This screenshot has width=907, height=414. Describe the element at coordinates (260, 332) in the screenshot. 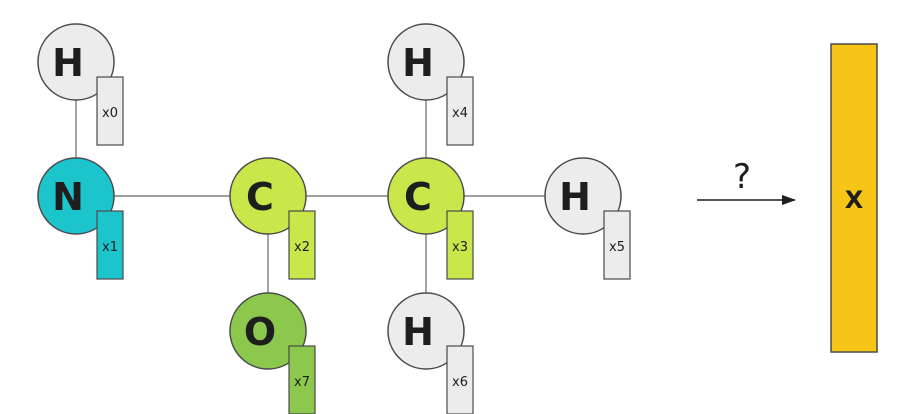

I see `atom-element-label: O` at that location.